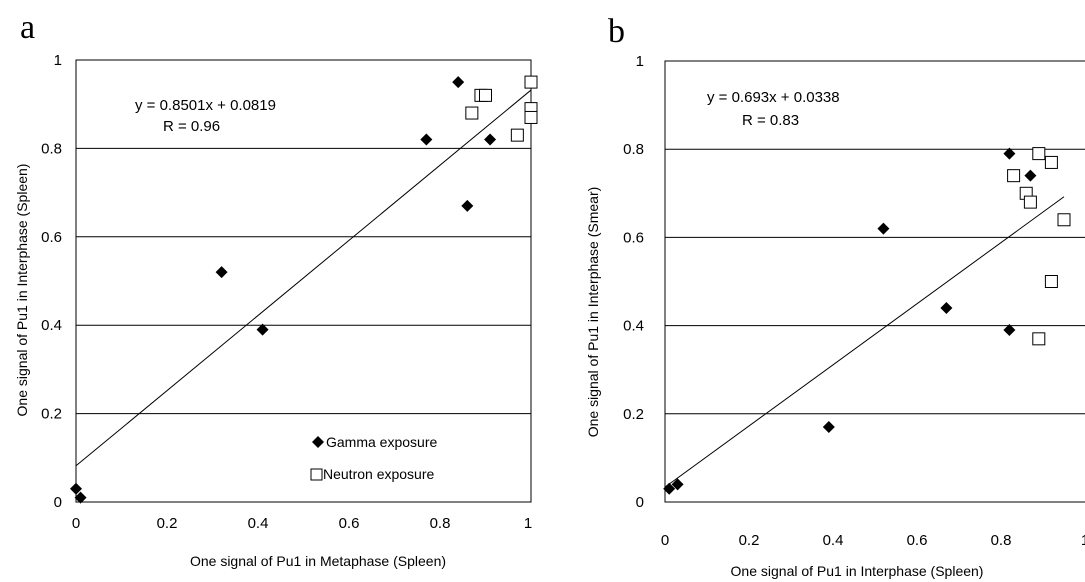 This screenshot has height=582, width=1085. Describe the element at coordinates (381, 442) in the screenshot. I see `legend-gamma-label: Gamma exposure` at that location.